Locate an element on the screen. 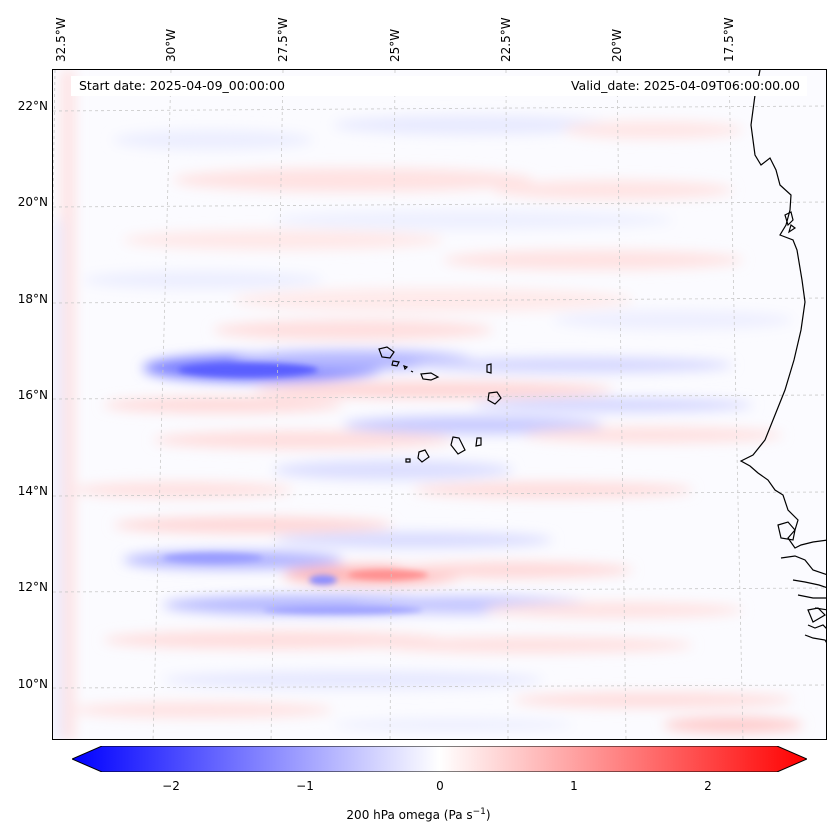 The width and height of the screenshot is (837, 839). lat-label-18n: 18°N is located at coordinates (32, 299).